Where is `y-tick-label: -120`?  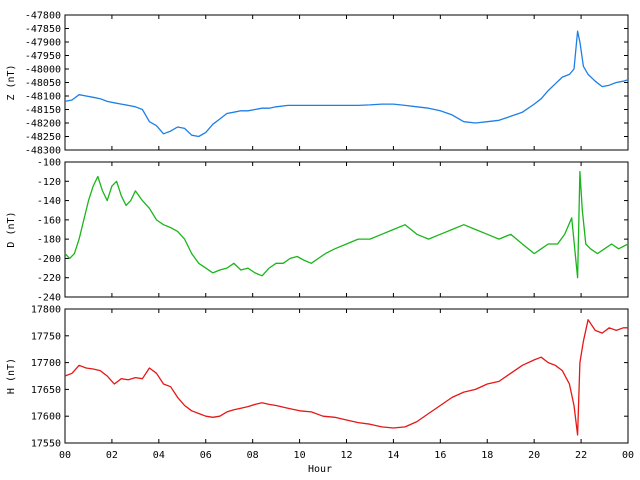
y-tick-label: -120 is located at coordinates (49, 182).